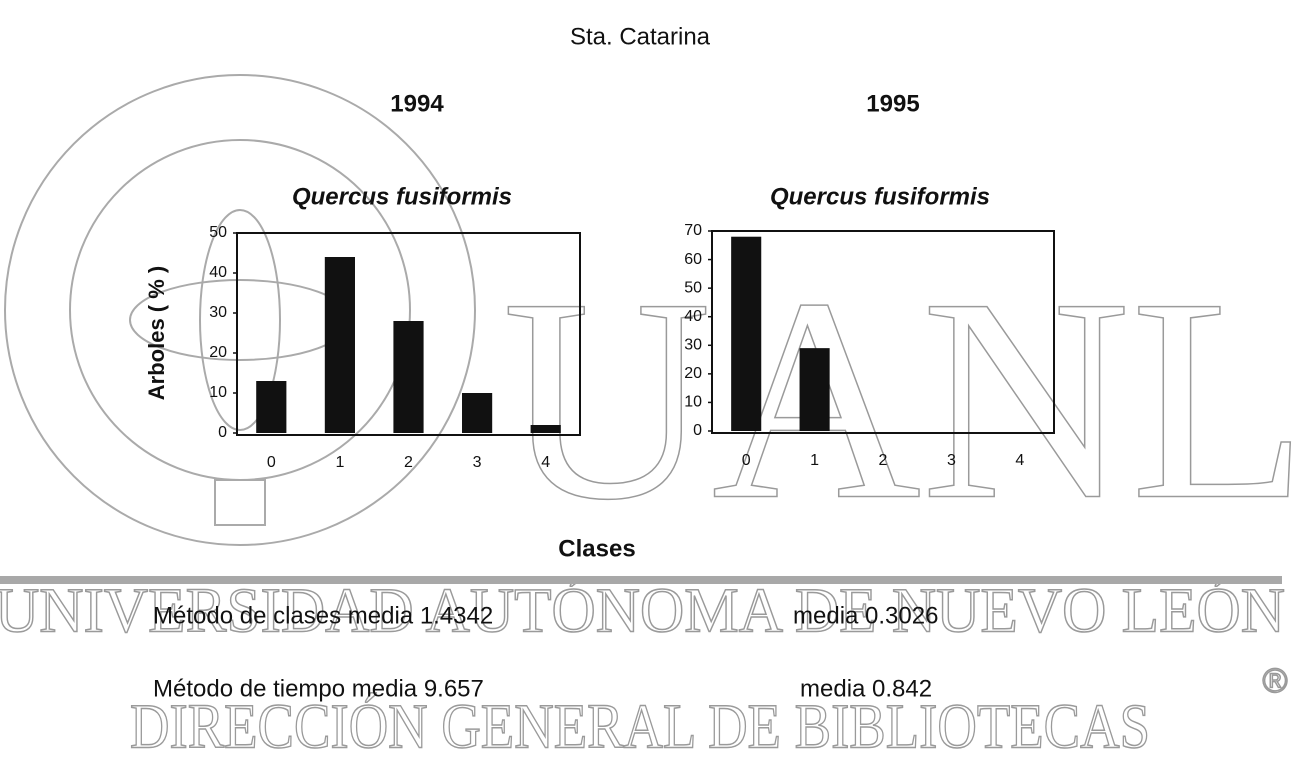 This screenshot has width=1298, height=764. Describe the element at coordinates (640, 726) in the screenshot. I see `watermark-line: DIRECCIÓN GENERAL DE BIBLIOTECAS` at that location.